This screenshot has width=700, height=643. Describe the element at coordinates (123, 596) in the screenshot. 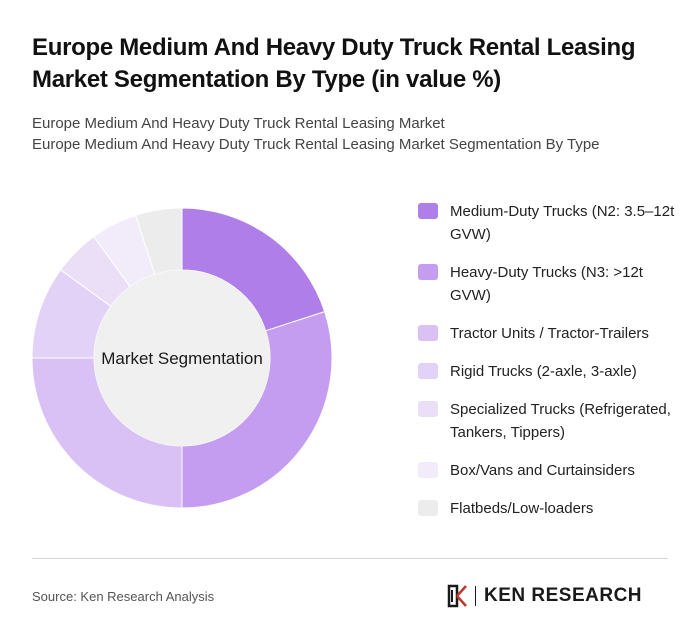

I see `source-note: Source: Ken Research Analysis` at that location.